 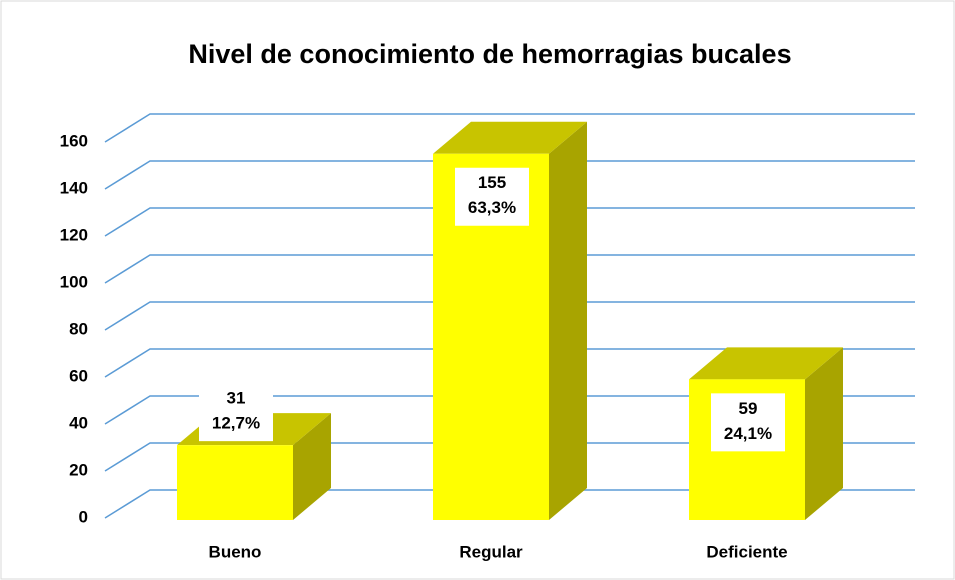 I want to click on y-tick-label: 60, so click(x=78, y=375).